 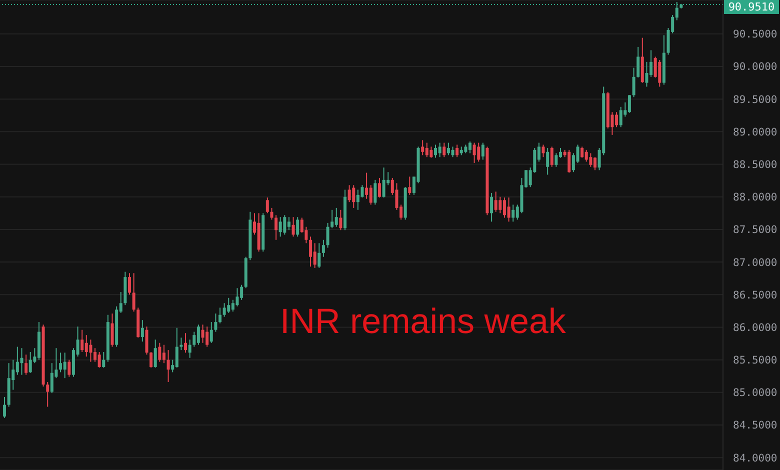 I want to click on y-tick-label: 90.0000, so click(x=755, y=67).